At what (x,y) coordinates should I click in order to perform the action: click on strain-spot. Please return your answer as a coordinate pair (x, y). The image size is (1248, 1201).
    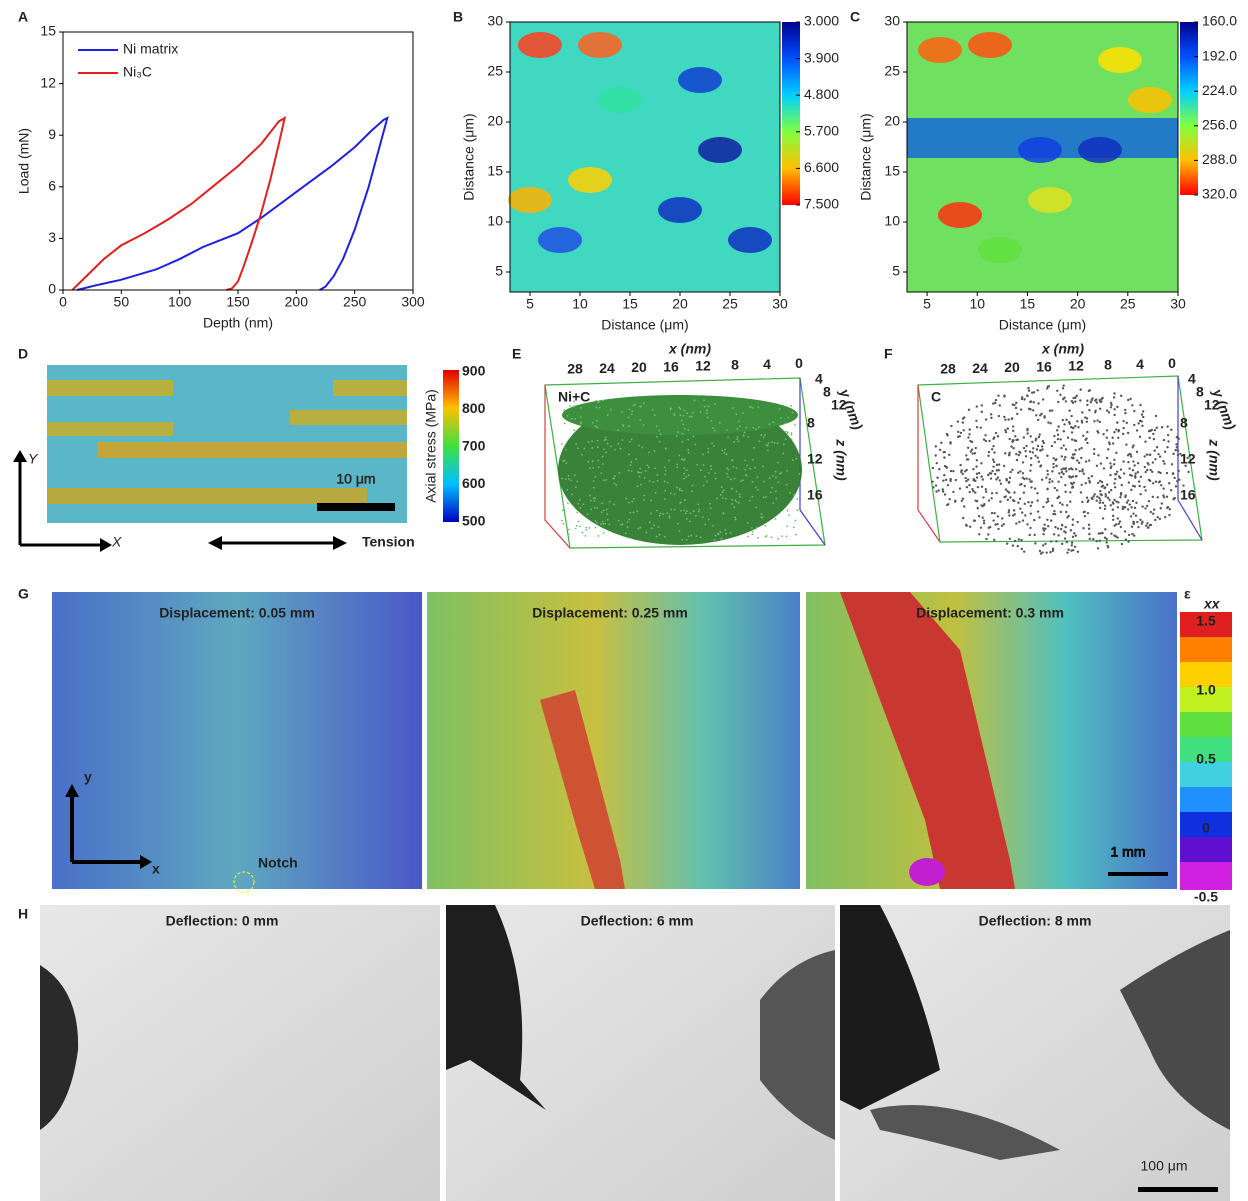
    Looking at the image, I should click on (927, 872).